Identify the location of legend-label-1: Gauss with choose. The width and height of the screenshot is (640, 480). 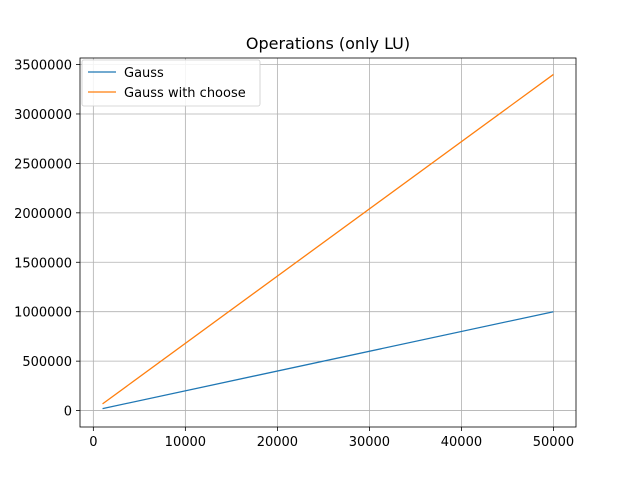
(185, 93).